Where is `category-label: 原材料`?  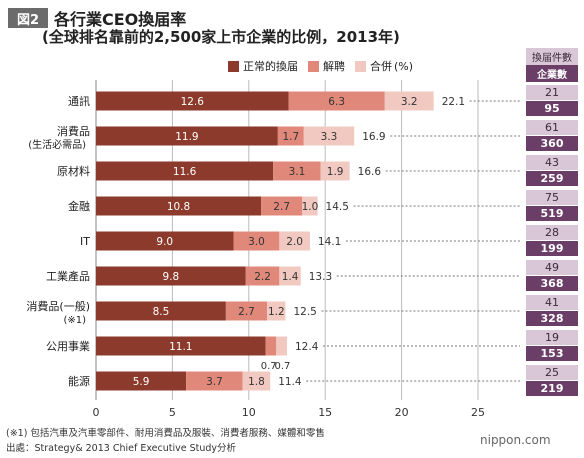
category-label: 原材料 is located at coordinates (73, 171).